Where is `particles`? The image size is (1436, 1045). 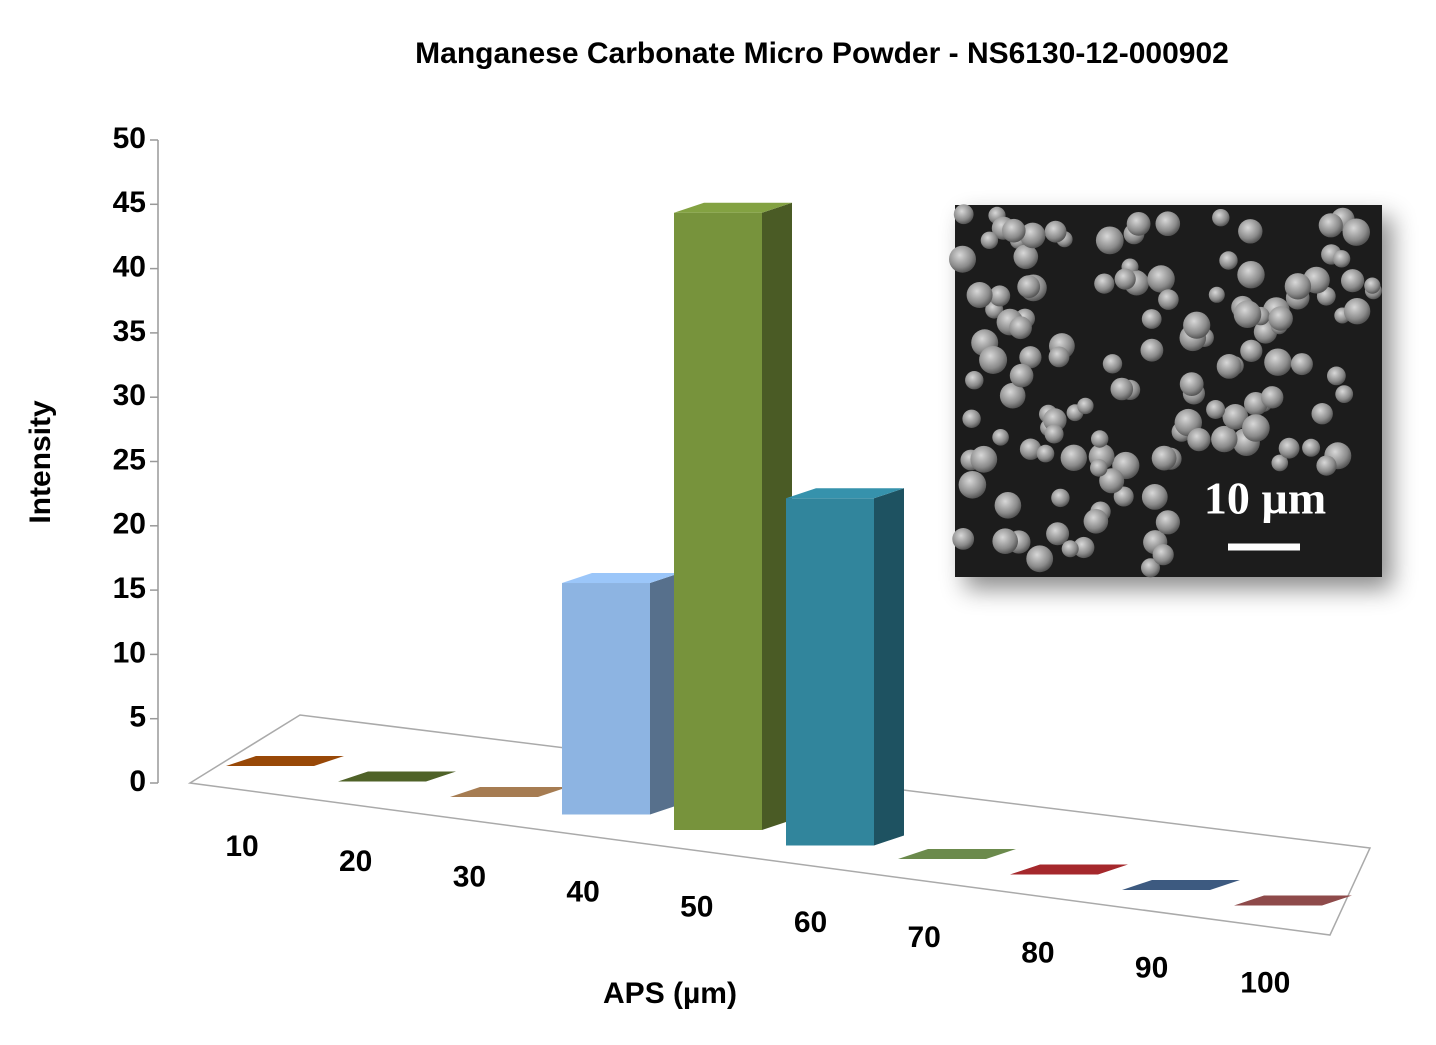 particles is located at coordinates (1165, 391).